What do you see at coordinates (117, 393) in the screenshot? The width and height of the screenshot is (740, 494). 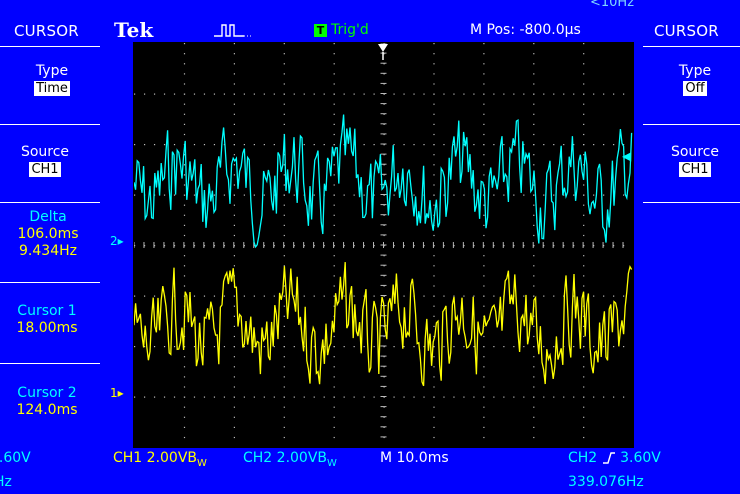 I see `ch1-ground-marker: 1▸` at bounding box center [117, 393].